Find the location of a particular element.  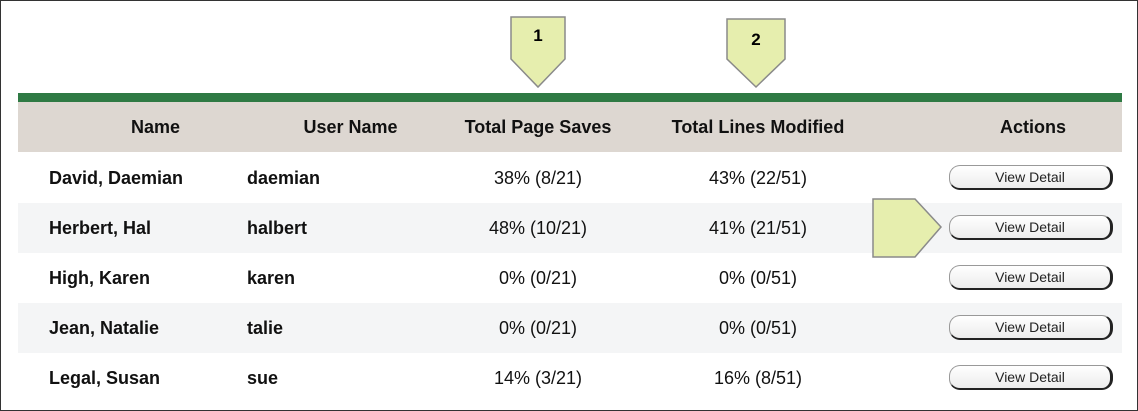

callout-label: 1 is located at coordinates (537, 35).